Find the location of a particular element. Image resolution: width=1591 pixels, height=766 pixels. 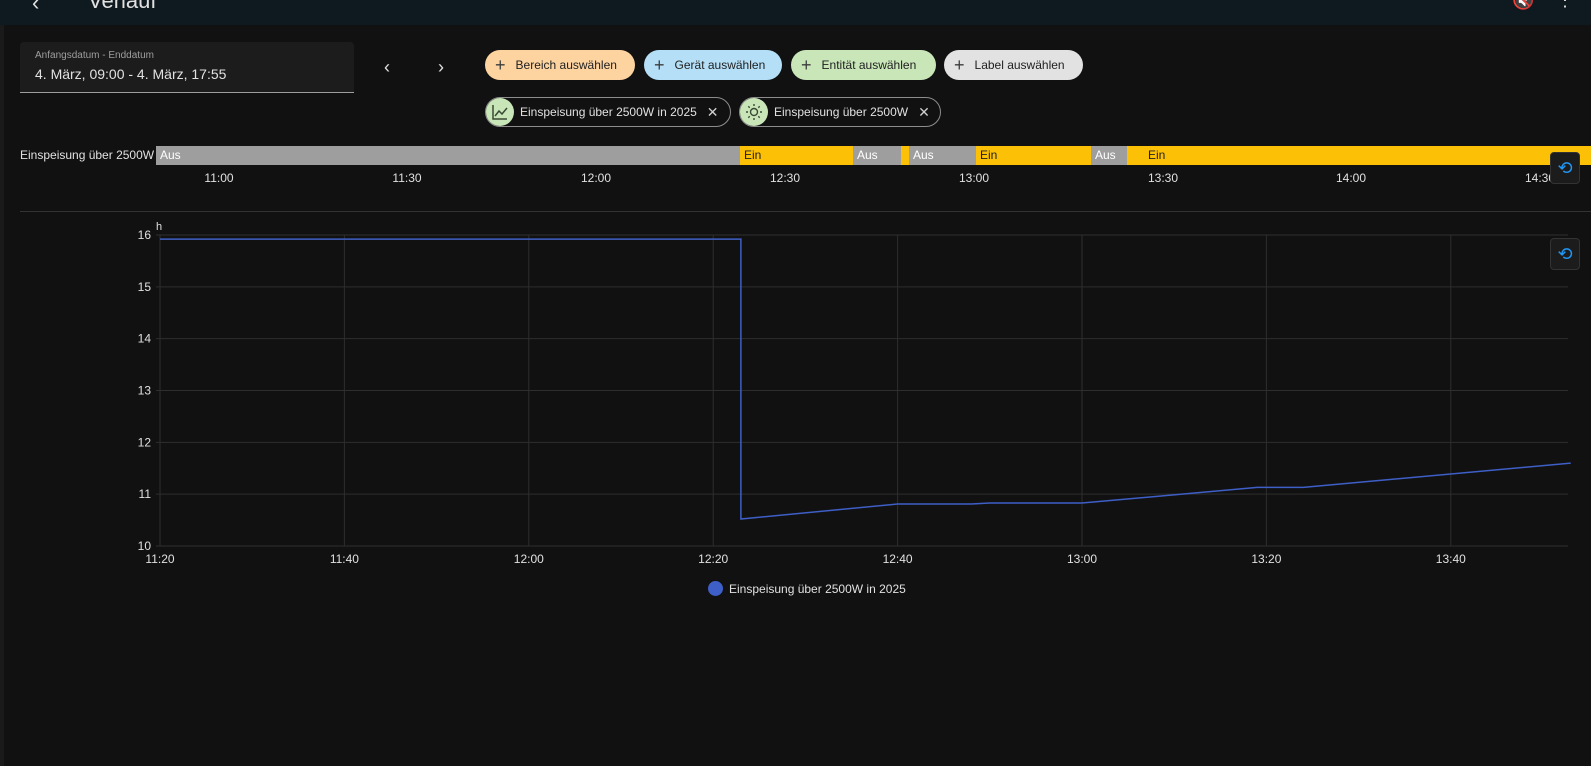

y-tick-label: 11 is located at coordinates (145, 494).